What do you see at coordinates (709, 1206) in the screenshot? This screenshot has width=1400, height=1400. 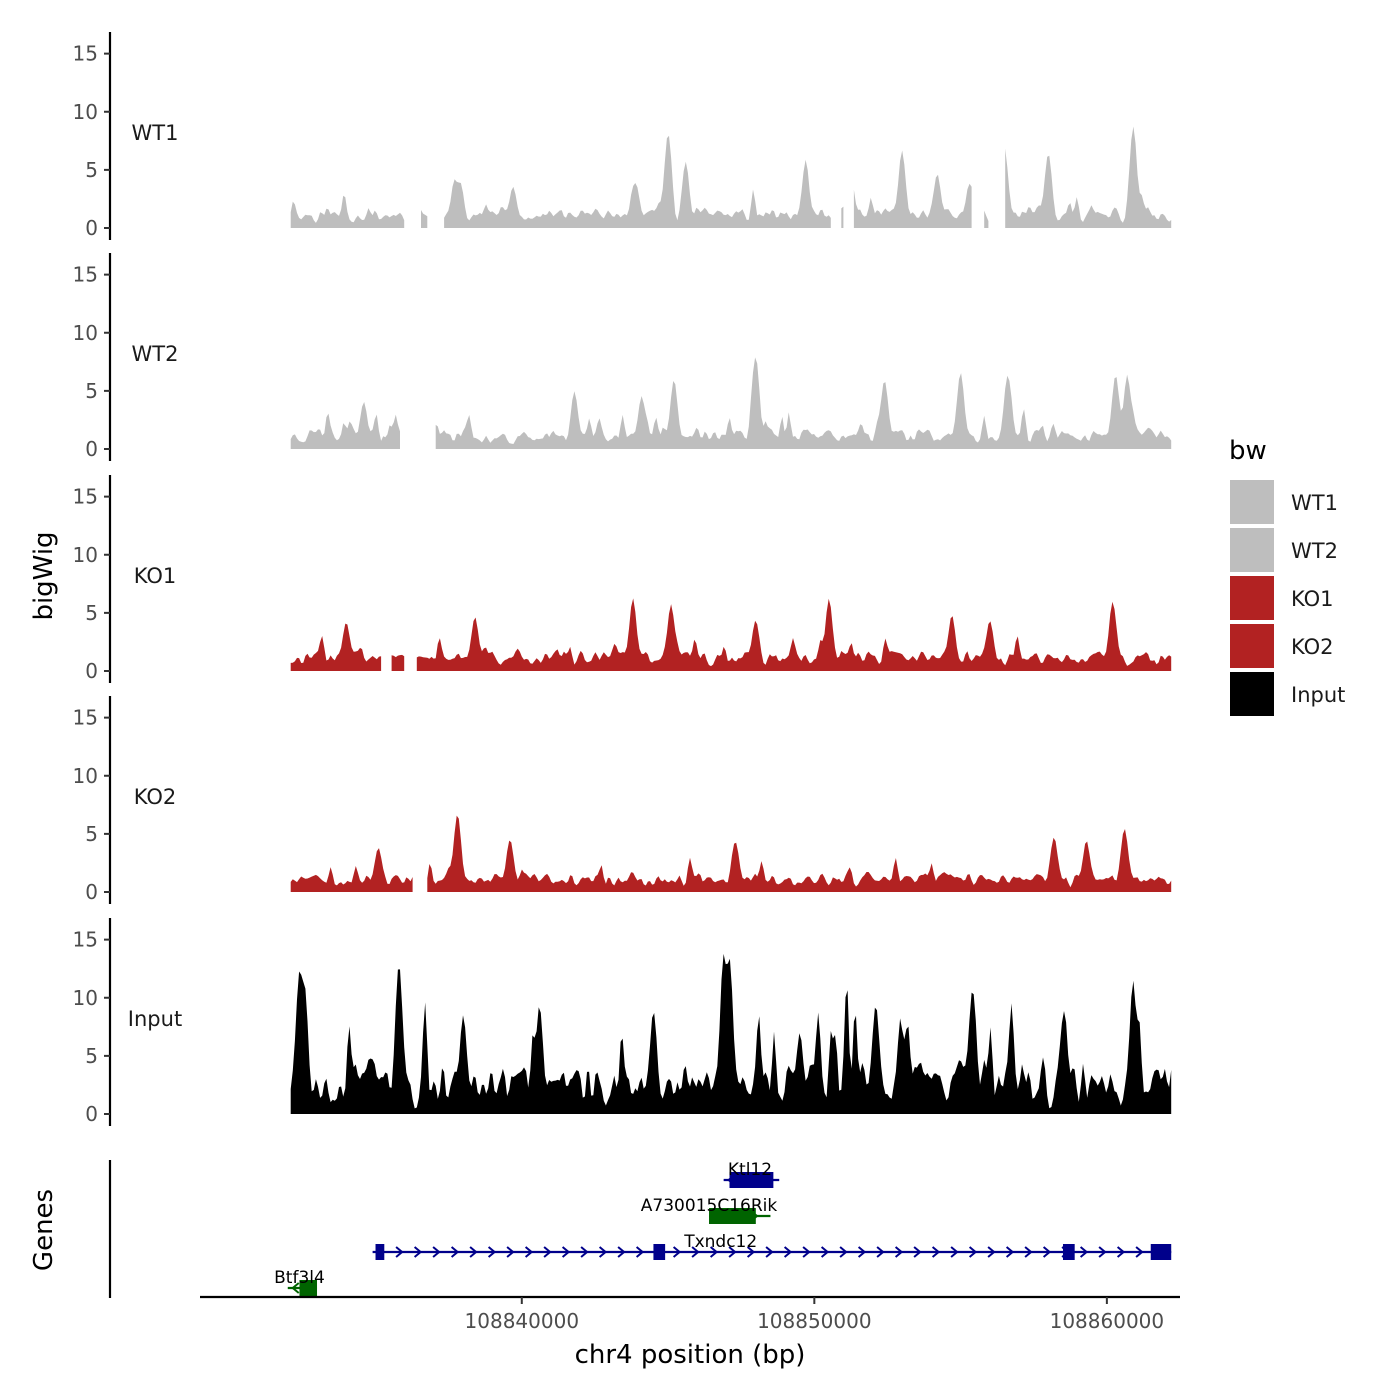 I see `gene-label: A730015C16Rik` at bounding box center [709, 1206].